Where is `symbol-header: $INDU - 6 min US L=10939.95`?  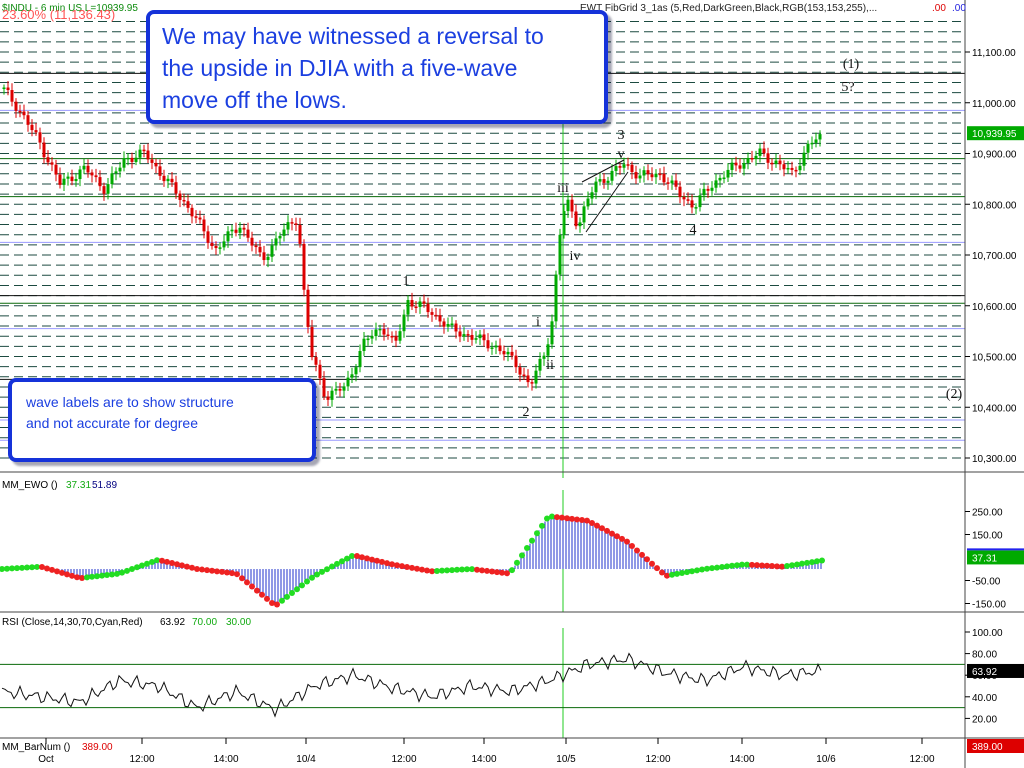 symbol-header: $INDU - 6 min US L=10939.95 is located at coordinates (70, 8).